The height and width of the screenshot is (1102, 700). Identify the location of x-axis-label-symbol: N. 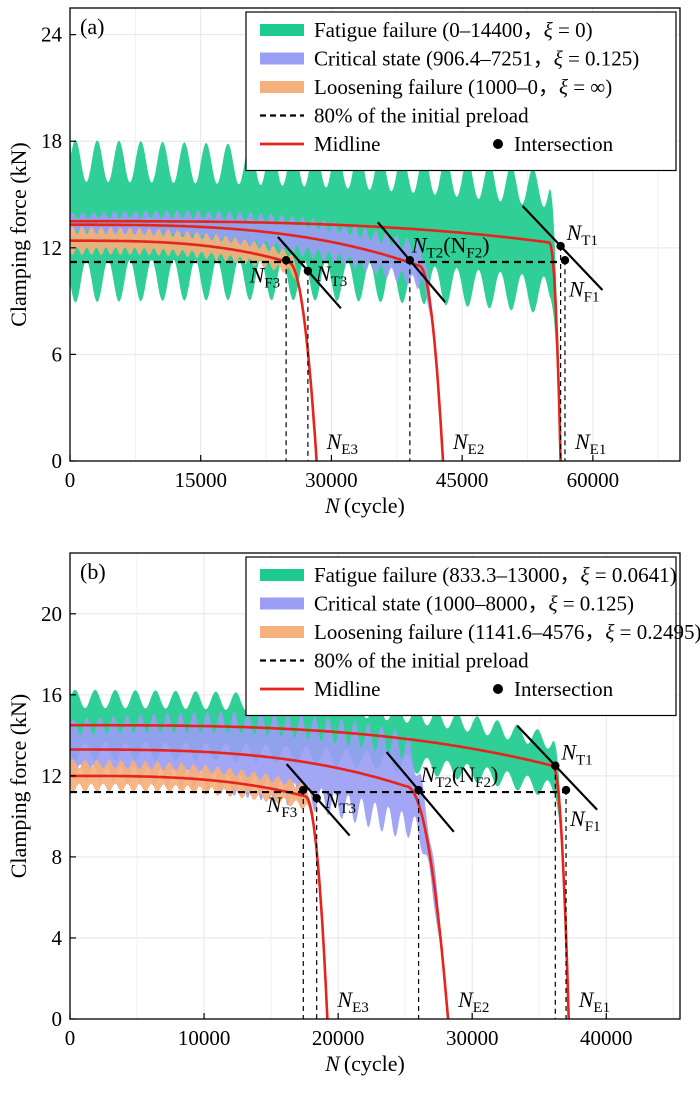
(332, 1063).